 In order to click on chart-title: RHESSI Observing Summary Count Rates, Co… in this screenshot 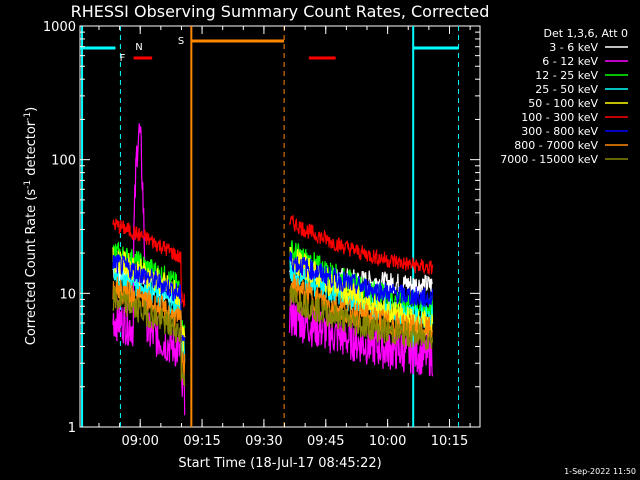, I will do `click(280, 11)`.